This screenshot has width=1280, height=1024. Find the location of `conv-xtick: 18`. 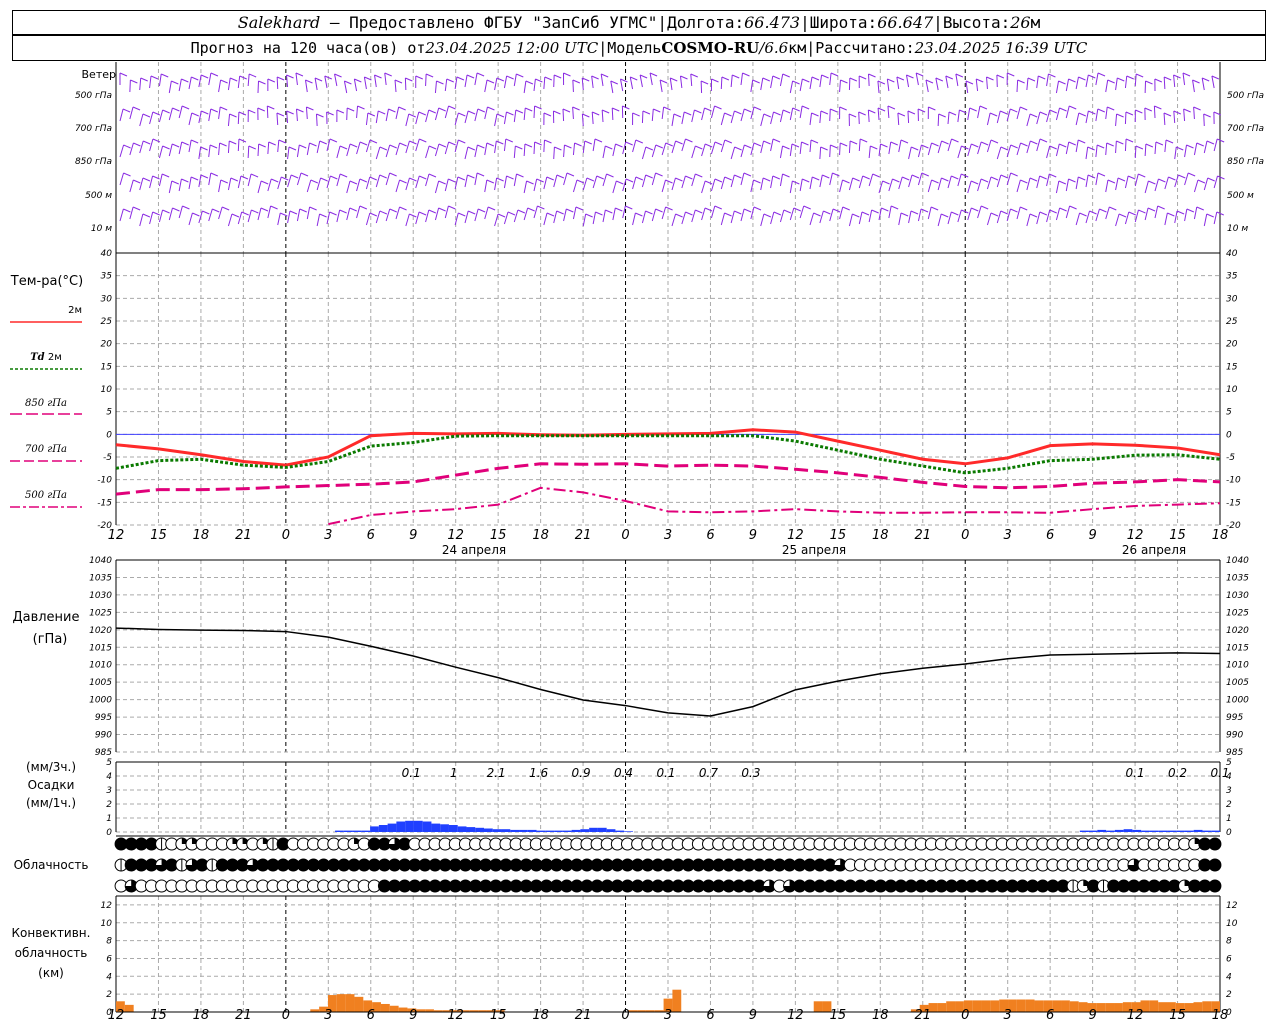

conv-xtick: 18 is located at coordinates (201, 1015).